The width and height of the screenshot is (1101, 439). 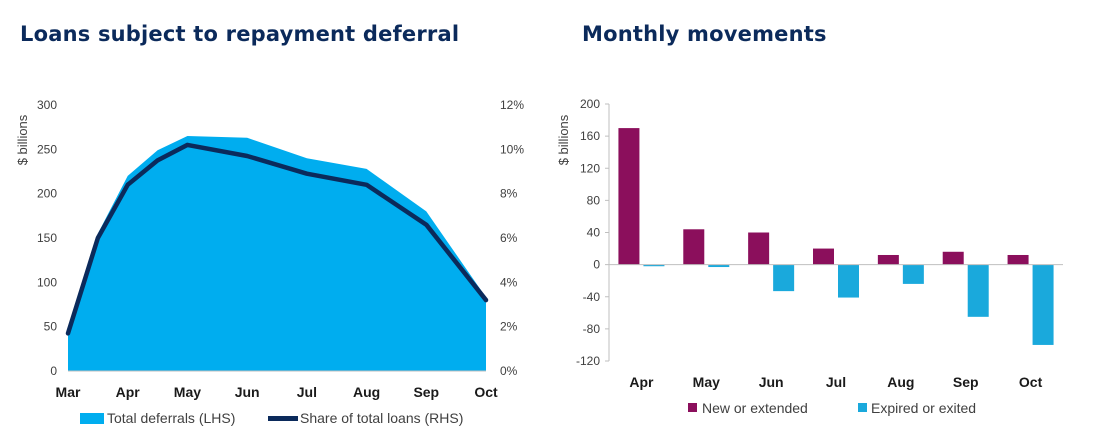 I want to click on legend-label-expired-or-exited: Expired or exited, so click(x=923, y=408).